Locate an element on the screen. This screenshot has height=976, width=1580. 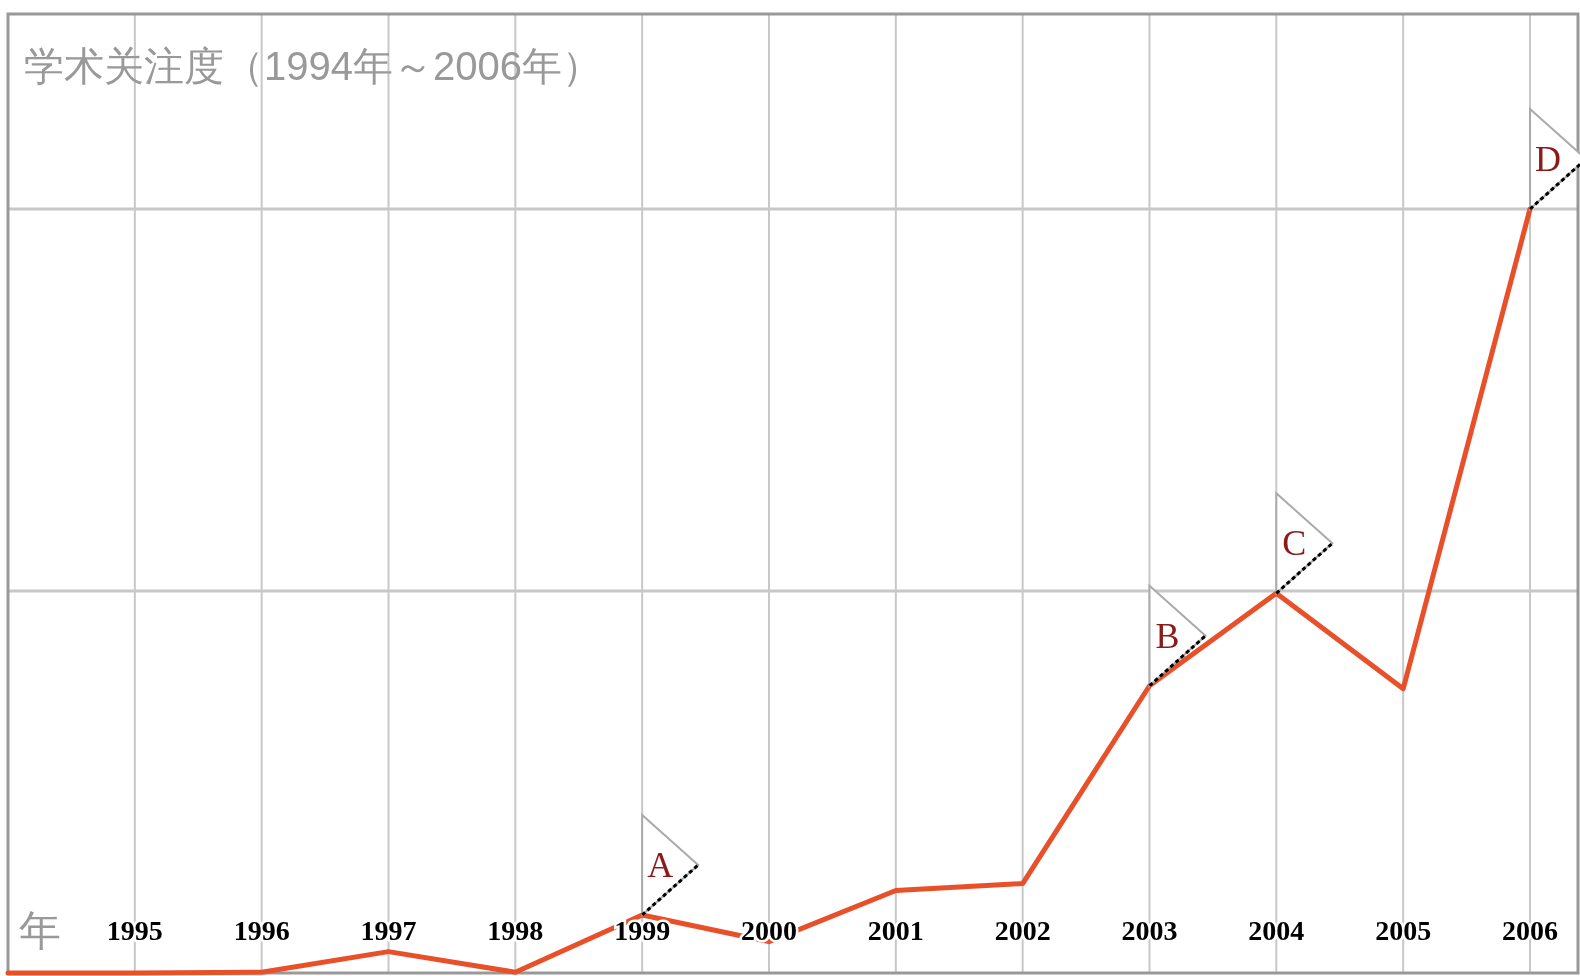
x-tick-label: 1996 is located at coordinates (261, 930).